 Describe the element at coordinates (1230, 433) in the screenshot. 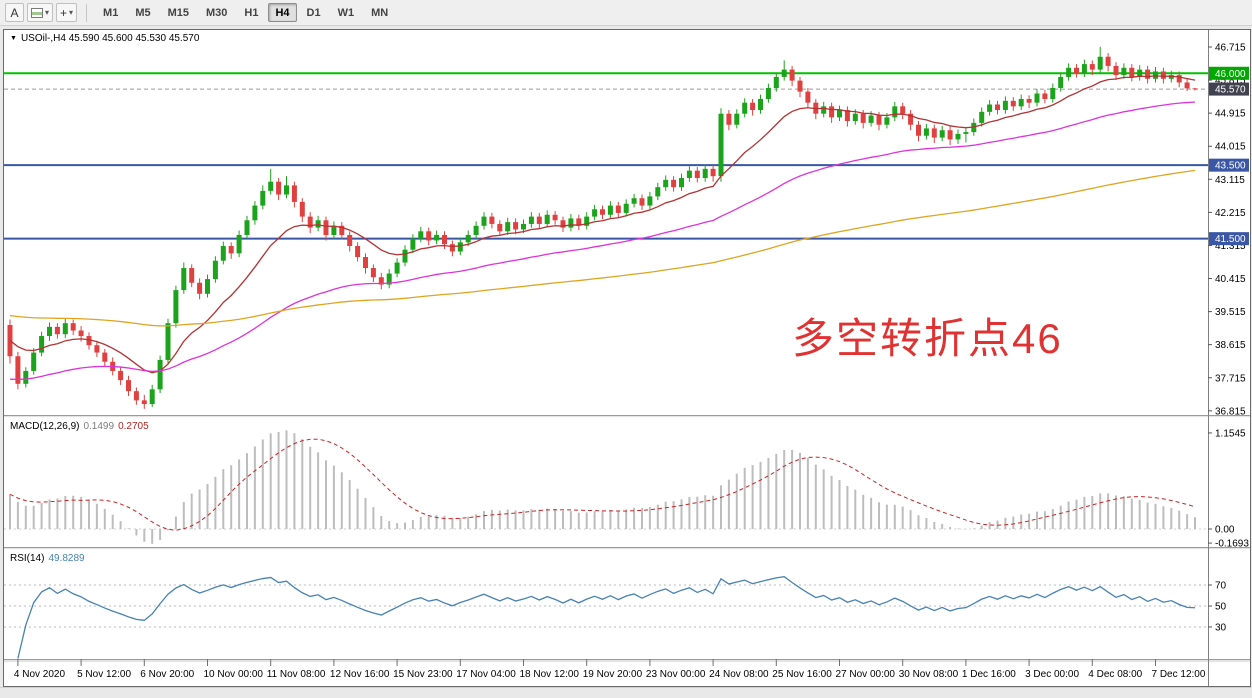

I see `macd-tick-label: 1.1545` at that location.